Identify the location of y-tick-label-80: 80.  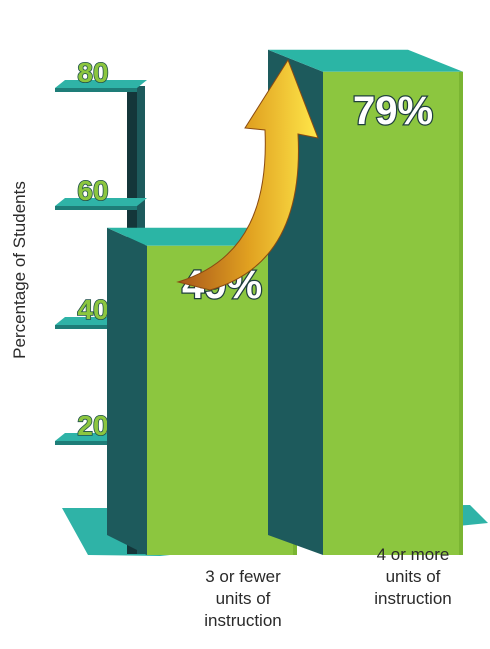
(92, 72).